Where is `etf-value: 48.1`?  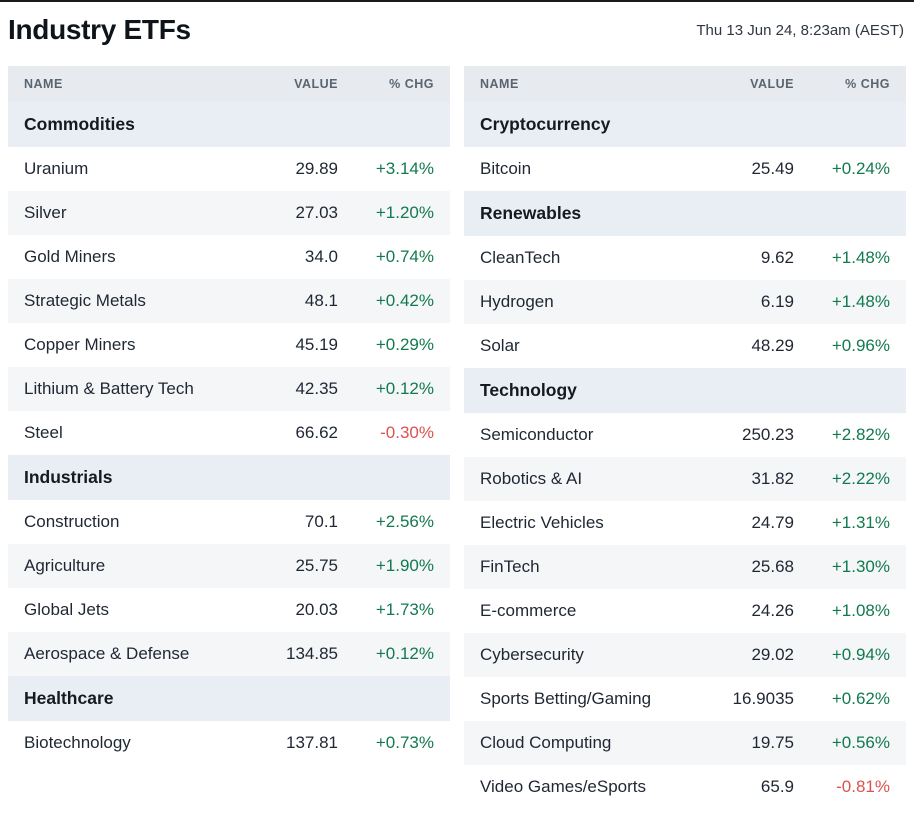
etf-value: 48.1 is located at coordinates (321, 300).